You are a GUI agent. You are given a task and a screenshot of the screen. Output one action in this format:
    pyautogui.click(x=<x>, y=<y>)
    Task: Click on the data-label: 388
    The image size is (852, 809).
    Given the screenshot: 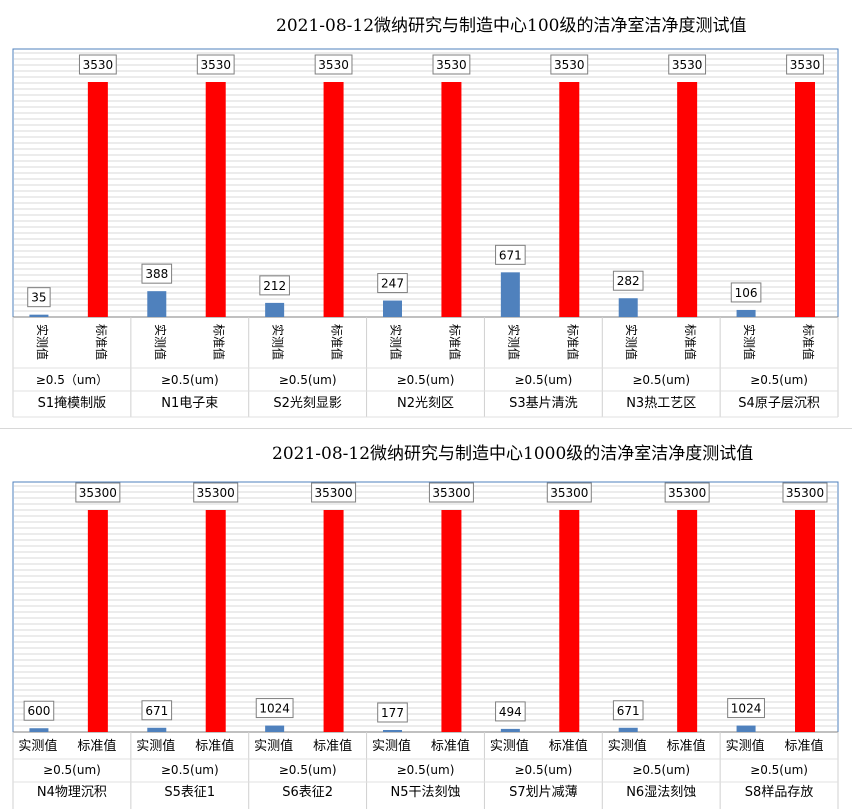 What is the action you would take?
    pyautogui.click(x=156, y=274)
    